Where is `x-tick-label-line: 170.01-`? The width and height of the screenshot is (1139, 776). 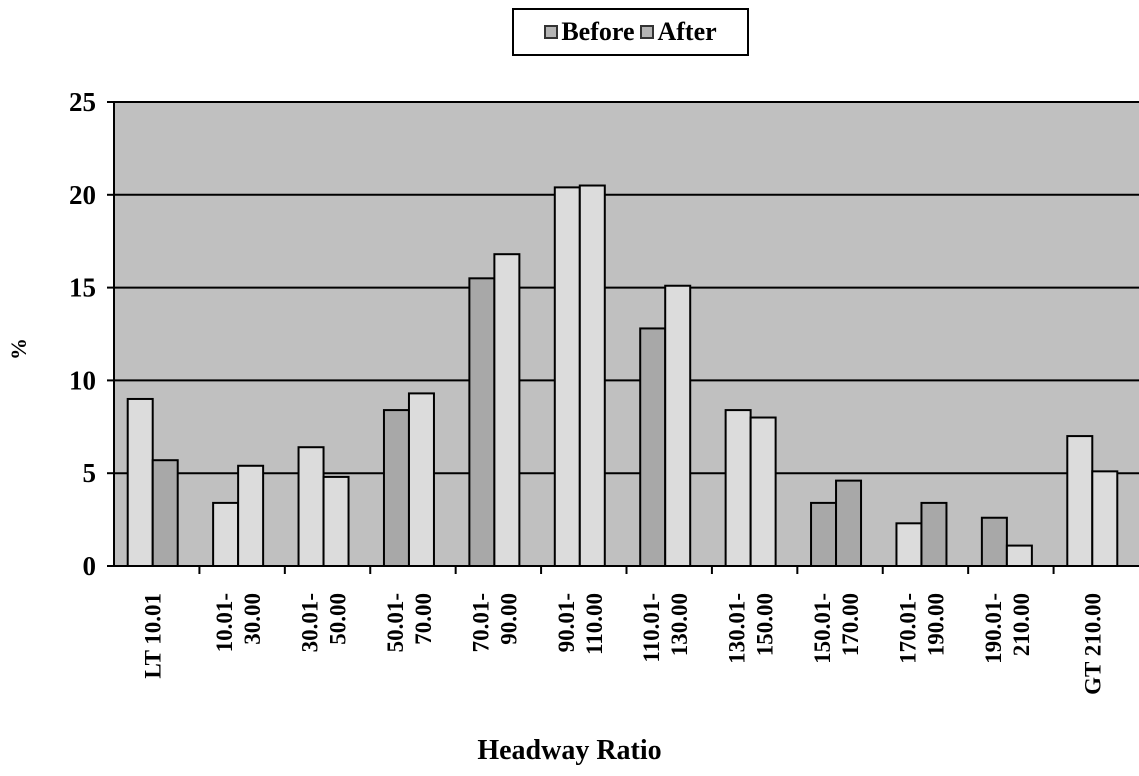 x-tick-label-line: 170.01- is located at coordinates (907, 628).